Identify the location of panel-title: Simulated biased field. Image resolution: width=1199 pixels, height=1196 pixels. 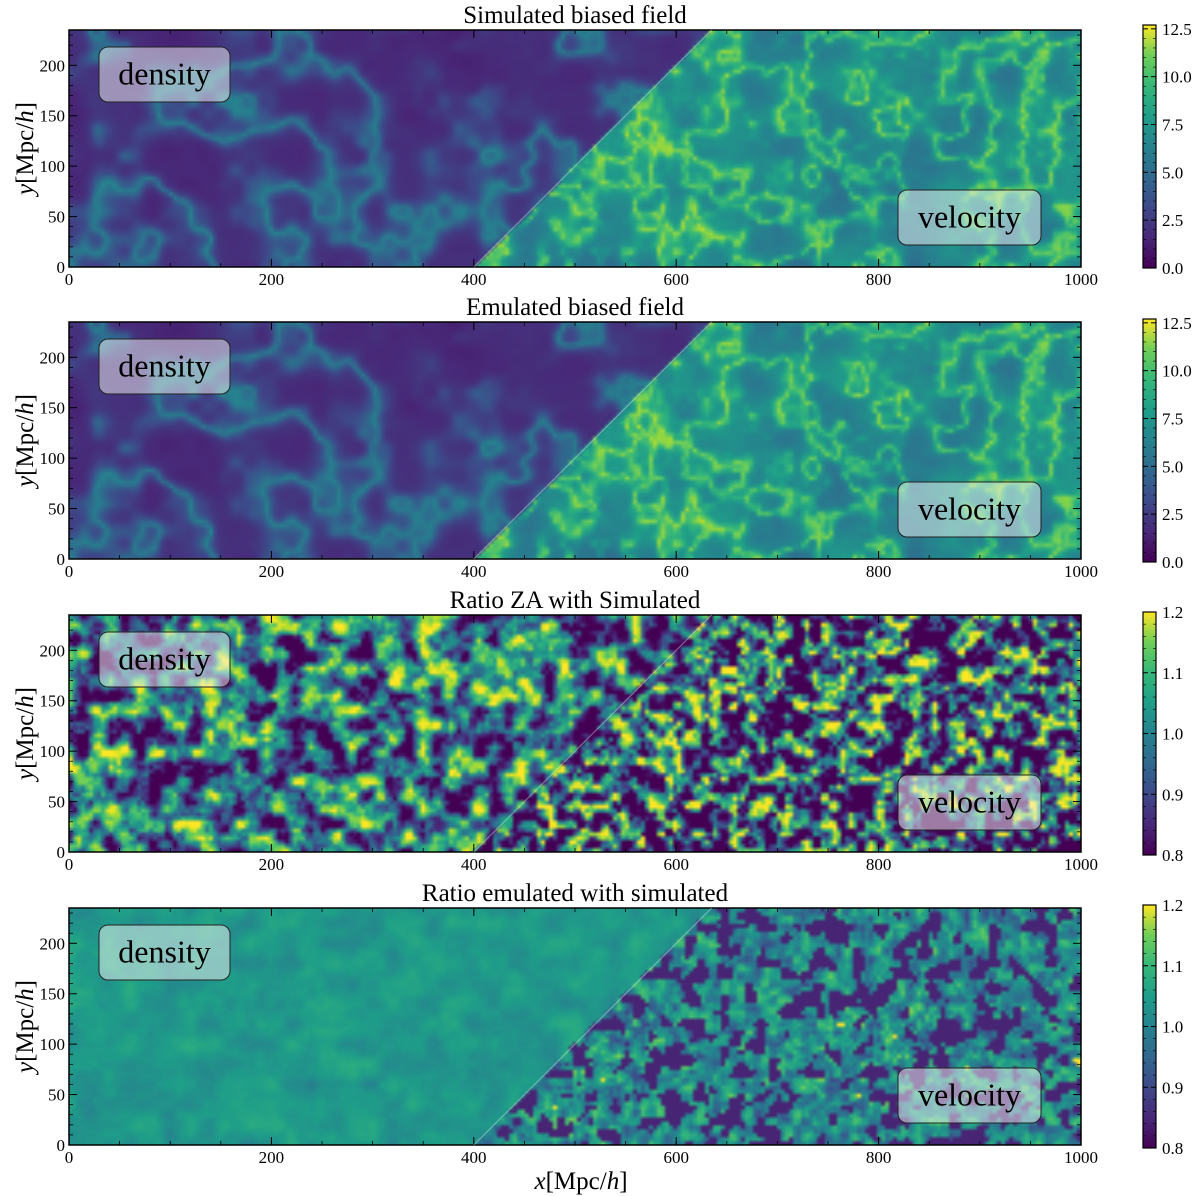
(575, 15).